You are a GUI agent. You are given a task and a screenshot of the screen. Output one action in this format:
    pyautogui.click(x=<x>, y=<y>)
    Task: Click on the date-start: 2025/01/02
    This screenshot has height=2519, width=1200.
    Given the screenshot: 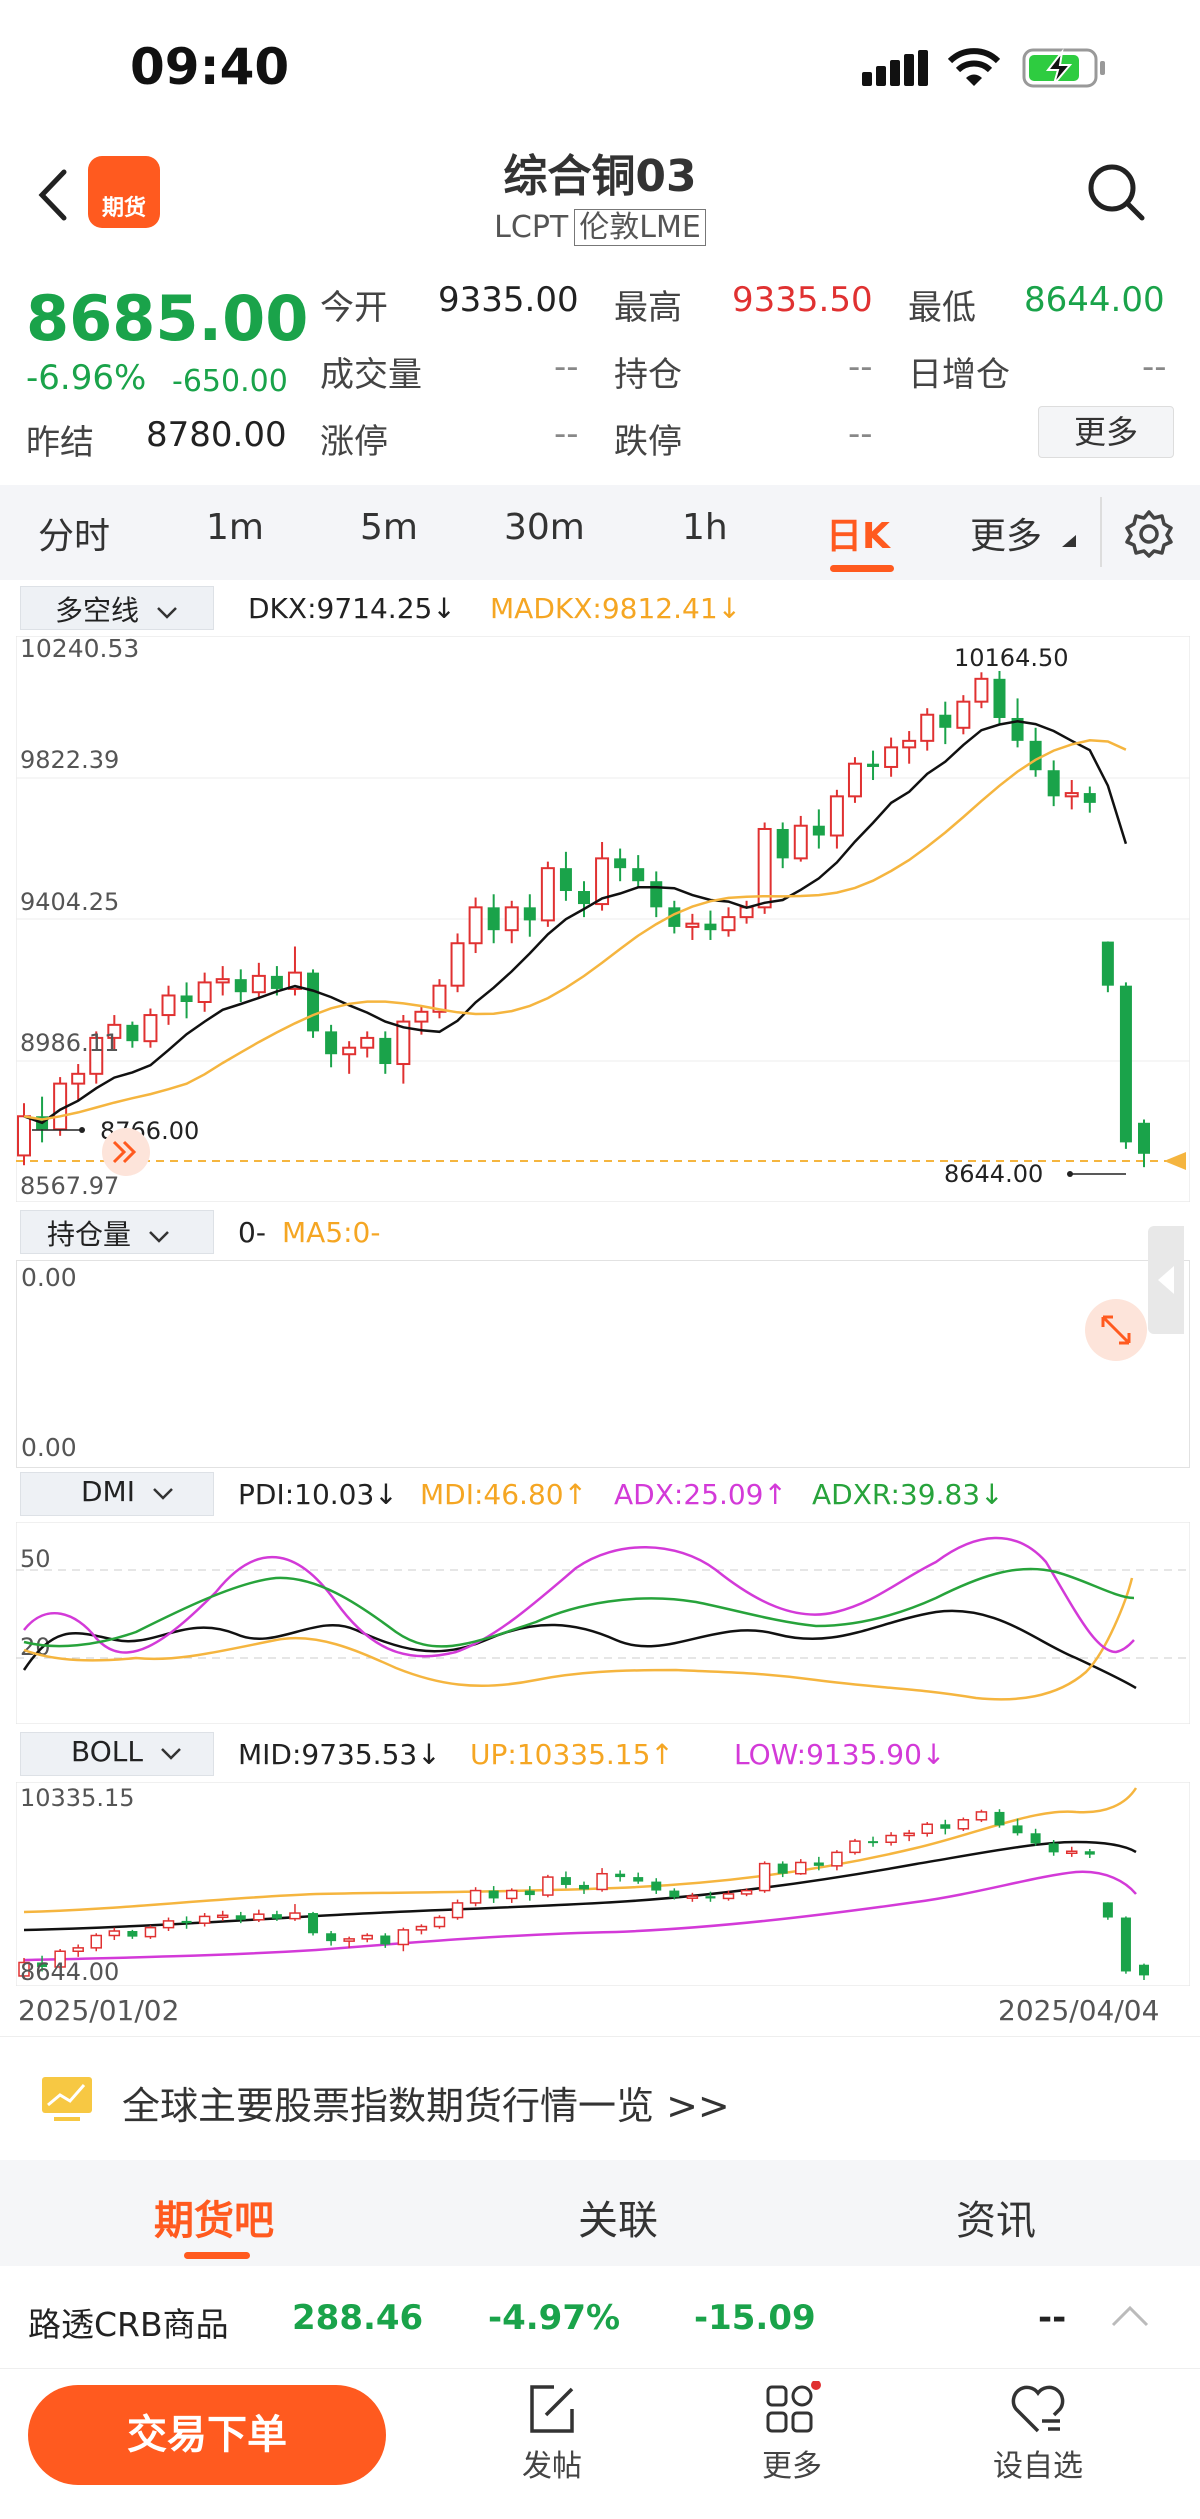 What is the action you would take?
    pyautogui.click(x=99, y=2010)
    